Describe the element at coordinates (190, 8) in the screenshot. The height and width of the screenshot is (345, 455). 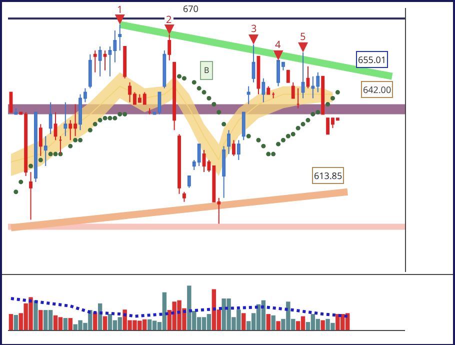
I see `text: 670` at that location.